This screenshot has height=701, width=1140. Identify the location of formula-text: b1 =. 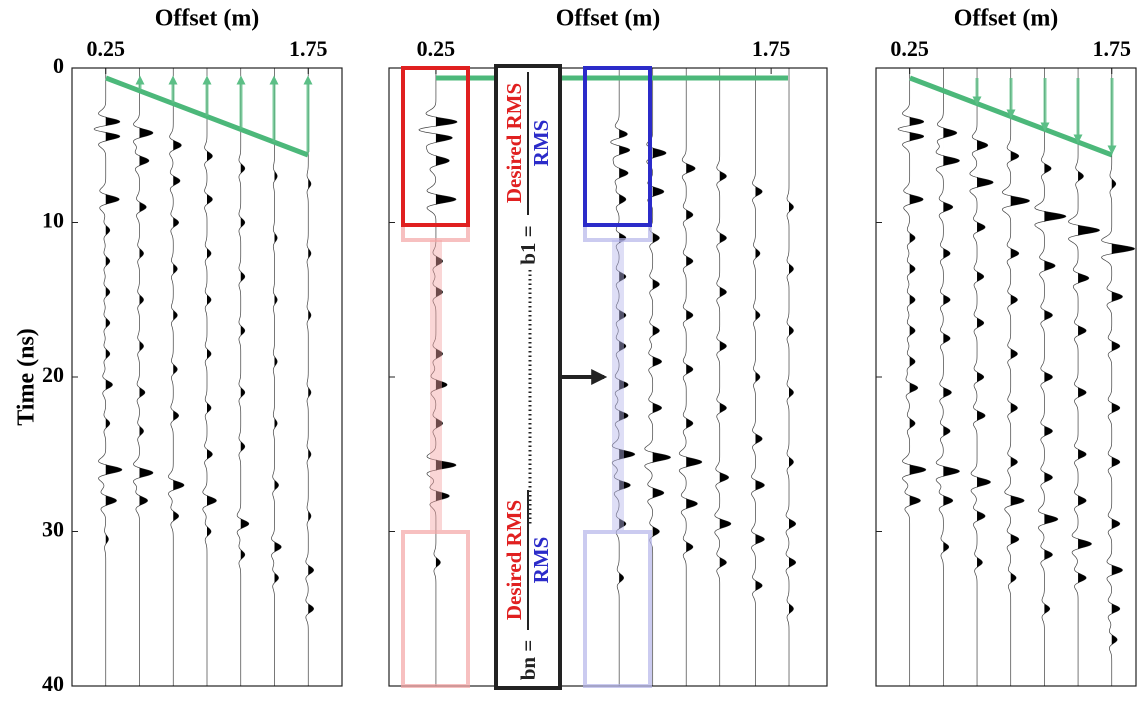
(528, 244).